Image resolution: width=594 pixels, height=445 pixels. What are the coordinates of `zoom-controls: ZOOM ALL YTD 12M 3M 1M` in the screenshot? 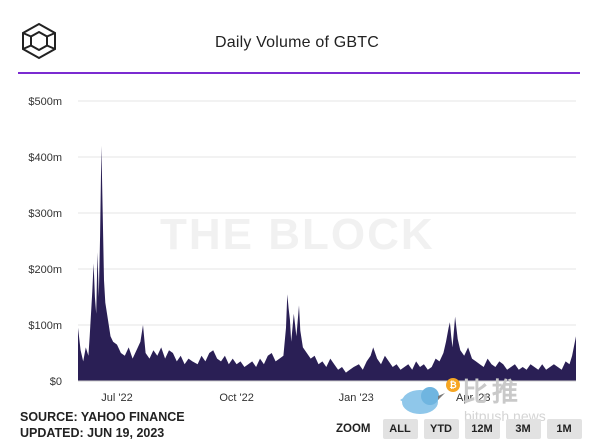 It's located at (459, 429).